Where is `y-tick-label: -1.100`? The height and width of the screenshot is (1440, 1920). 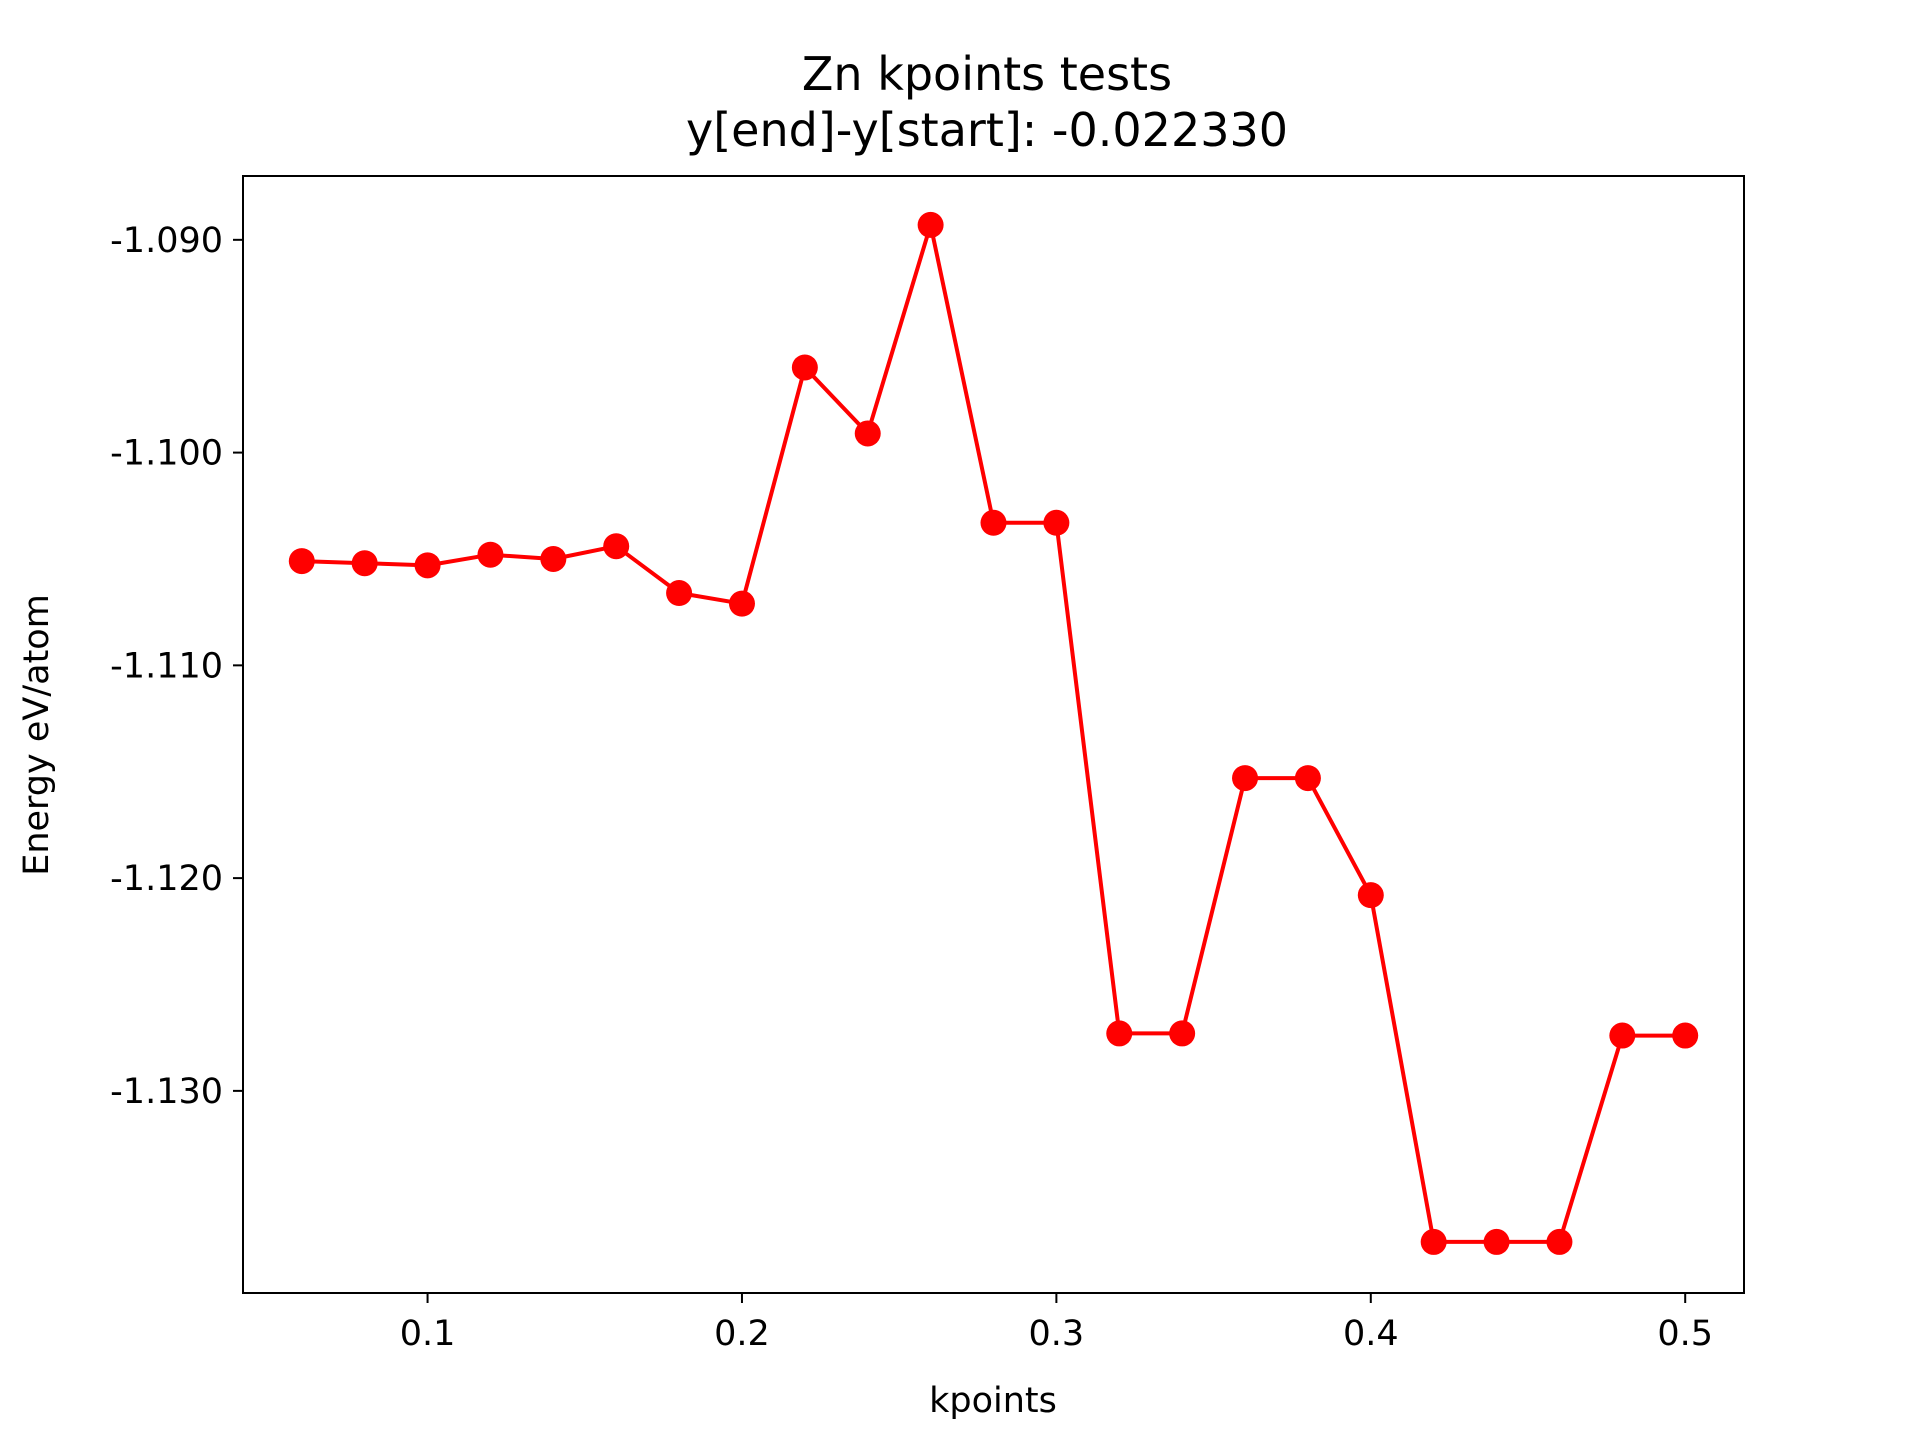
y-tick-label: -1.100 is located at coordinates (166, 454).